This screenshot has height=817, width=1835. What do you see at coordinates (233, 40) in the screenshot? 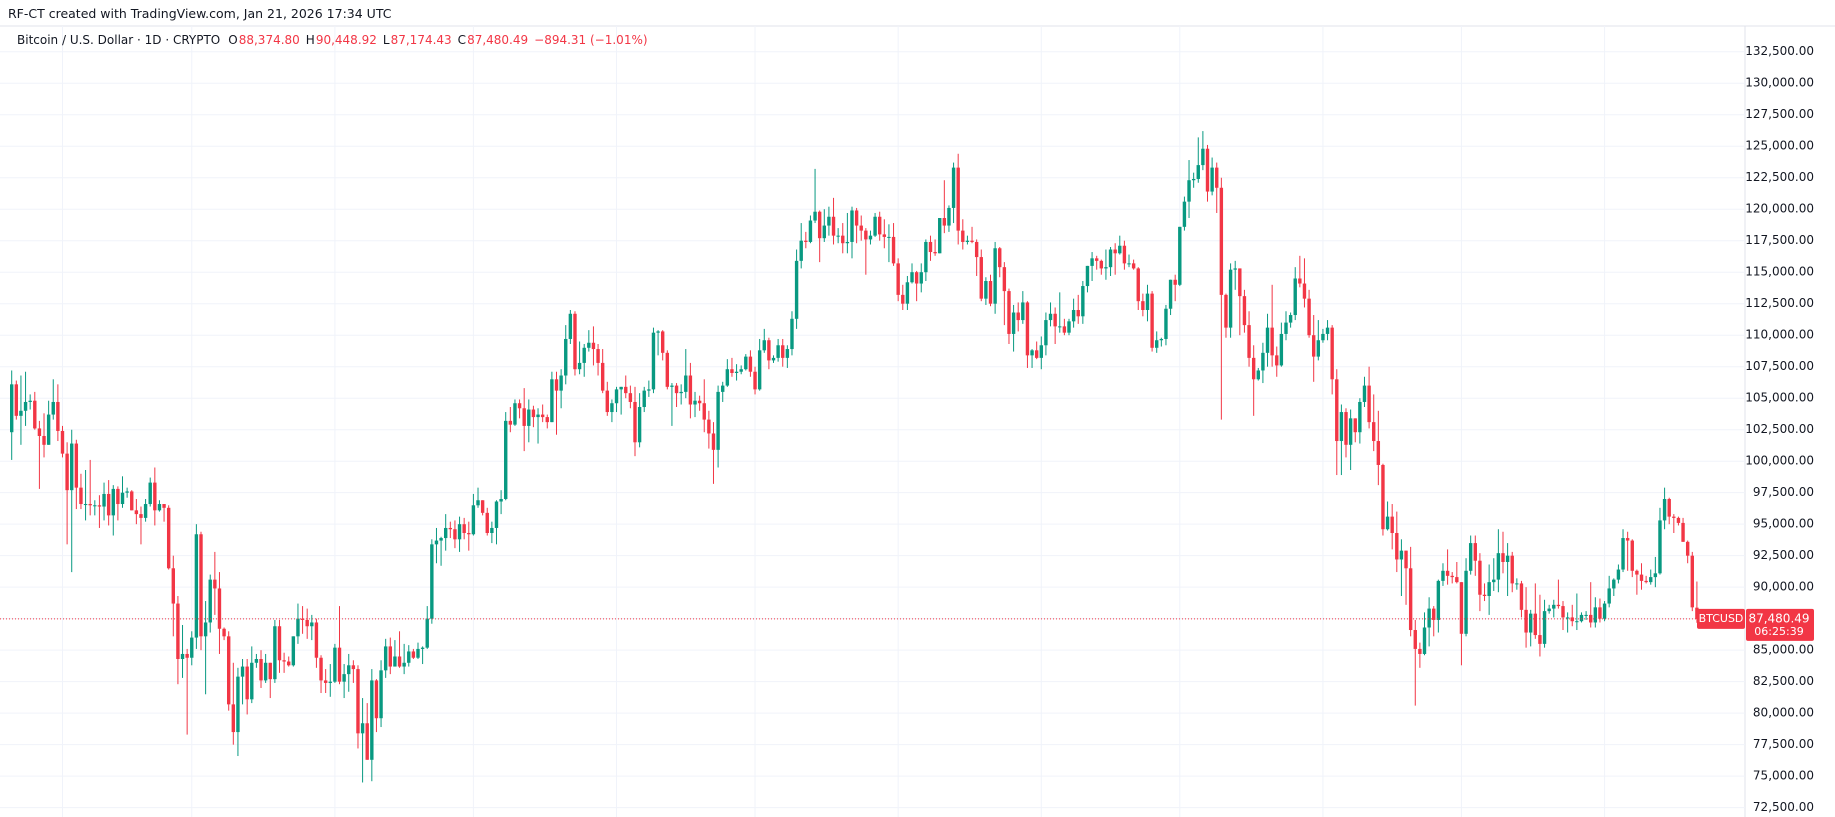
I see `open-label: O` at bounding box center [233, 40].